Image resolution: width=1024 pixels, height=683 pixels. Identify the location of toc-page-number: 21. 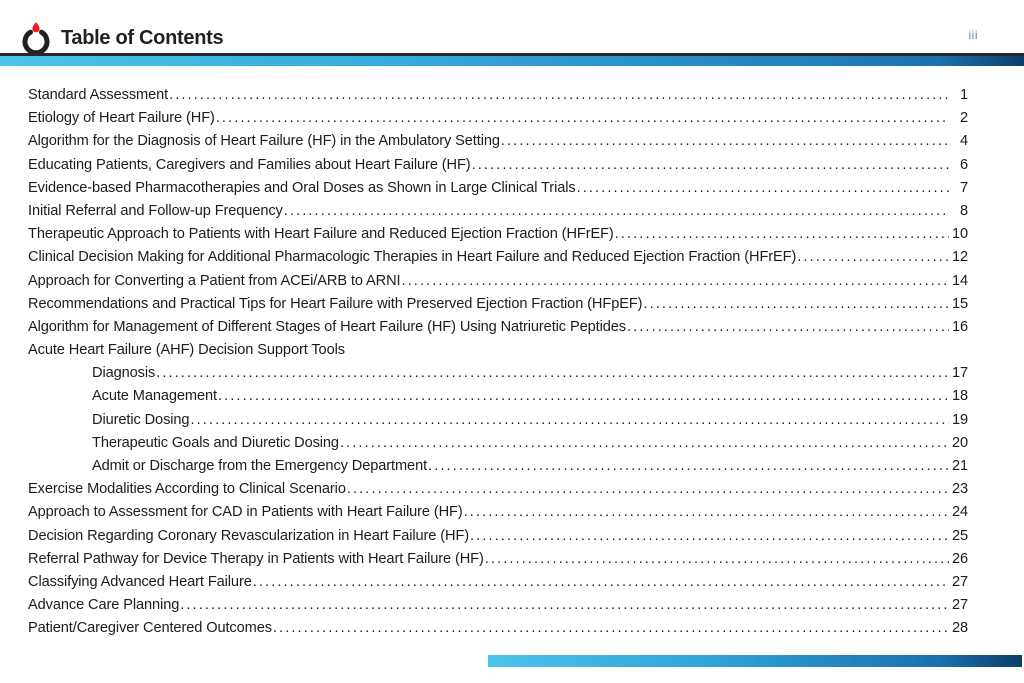
(960, 466).